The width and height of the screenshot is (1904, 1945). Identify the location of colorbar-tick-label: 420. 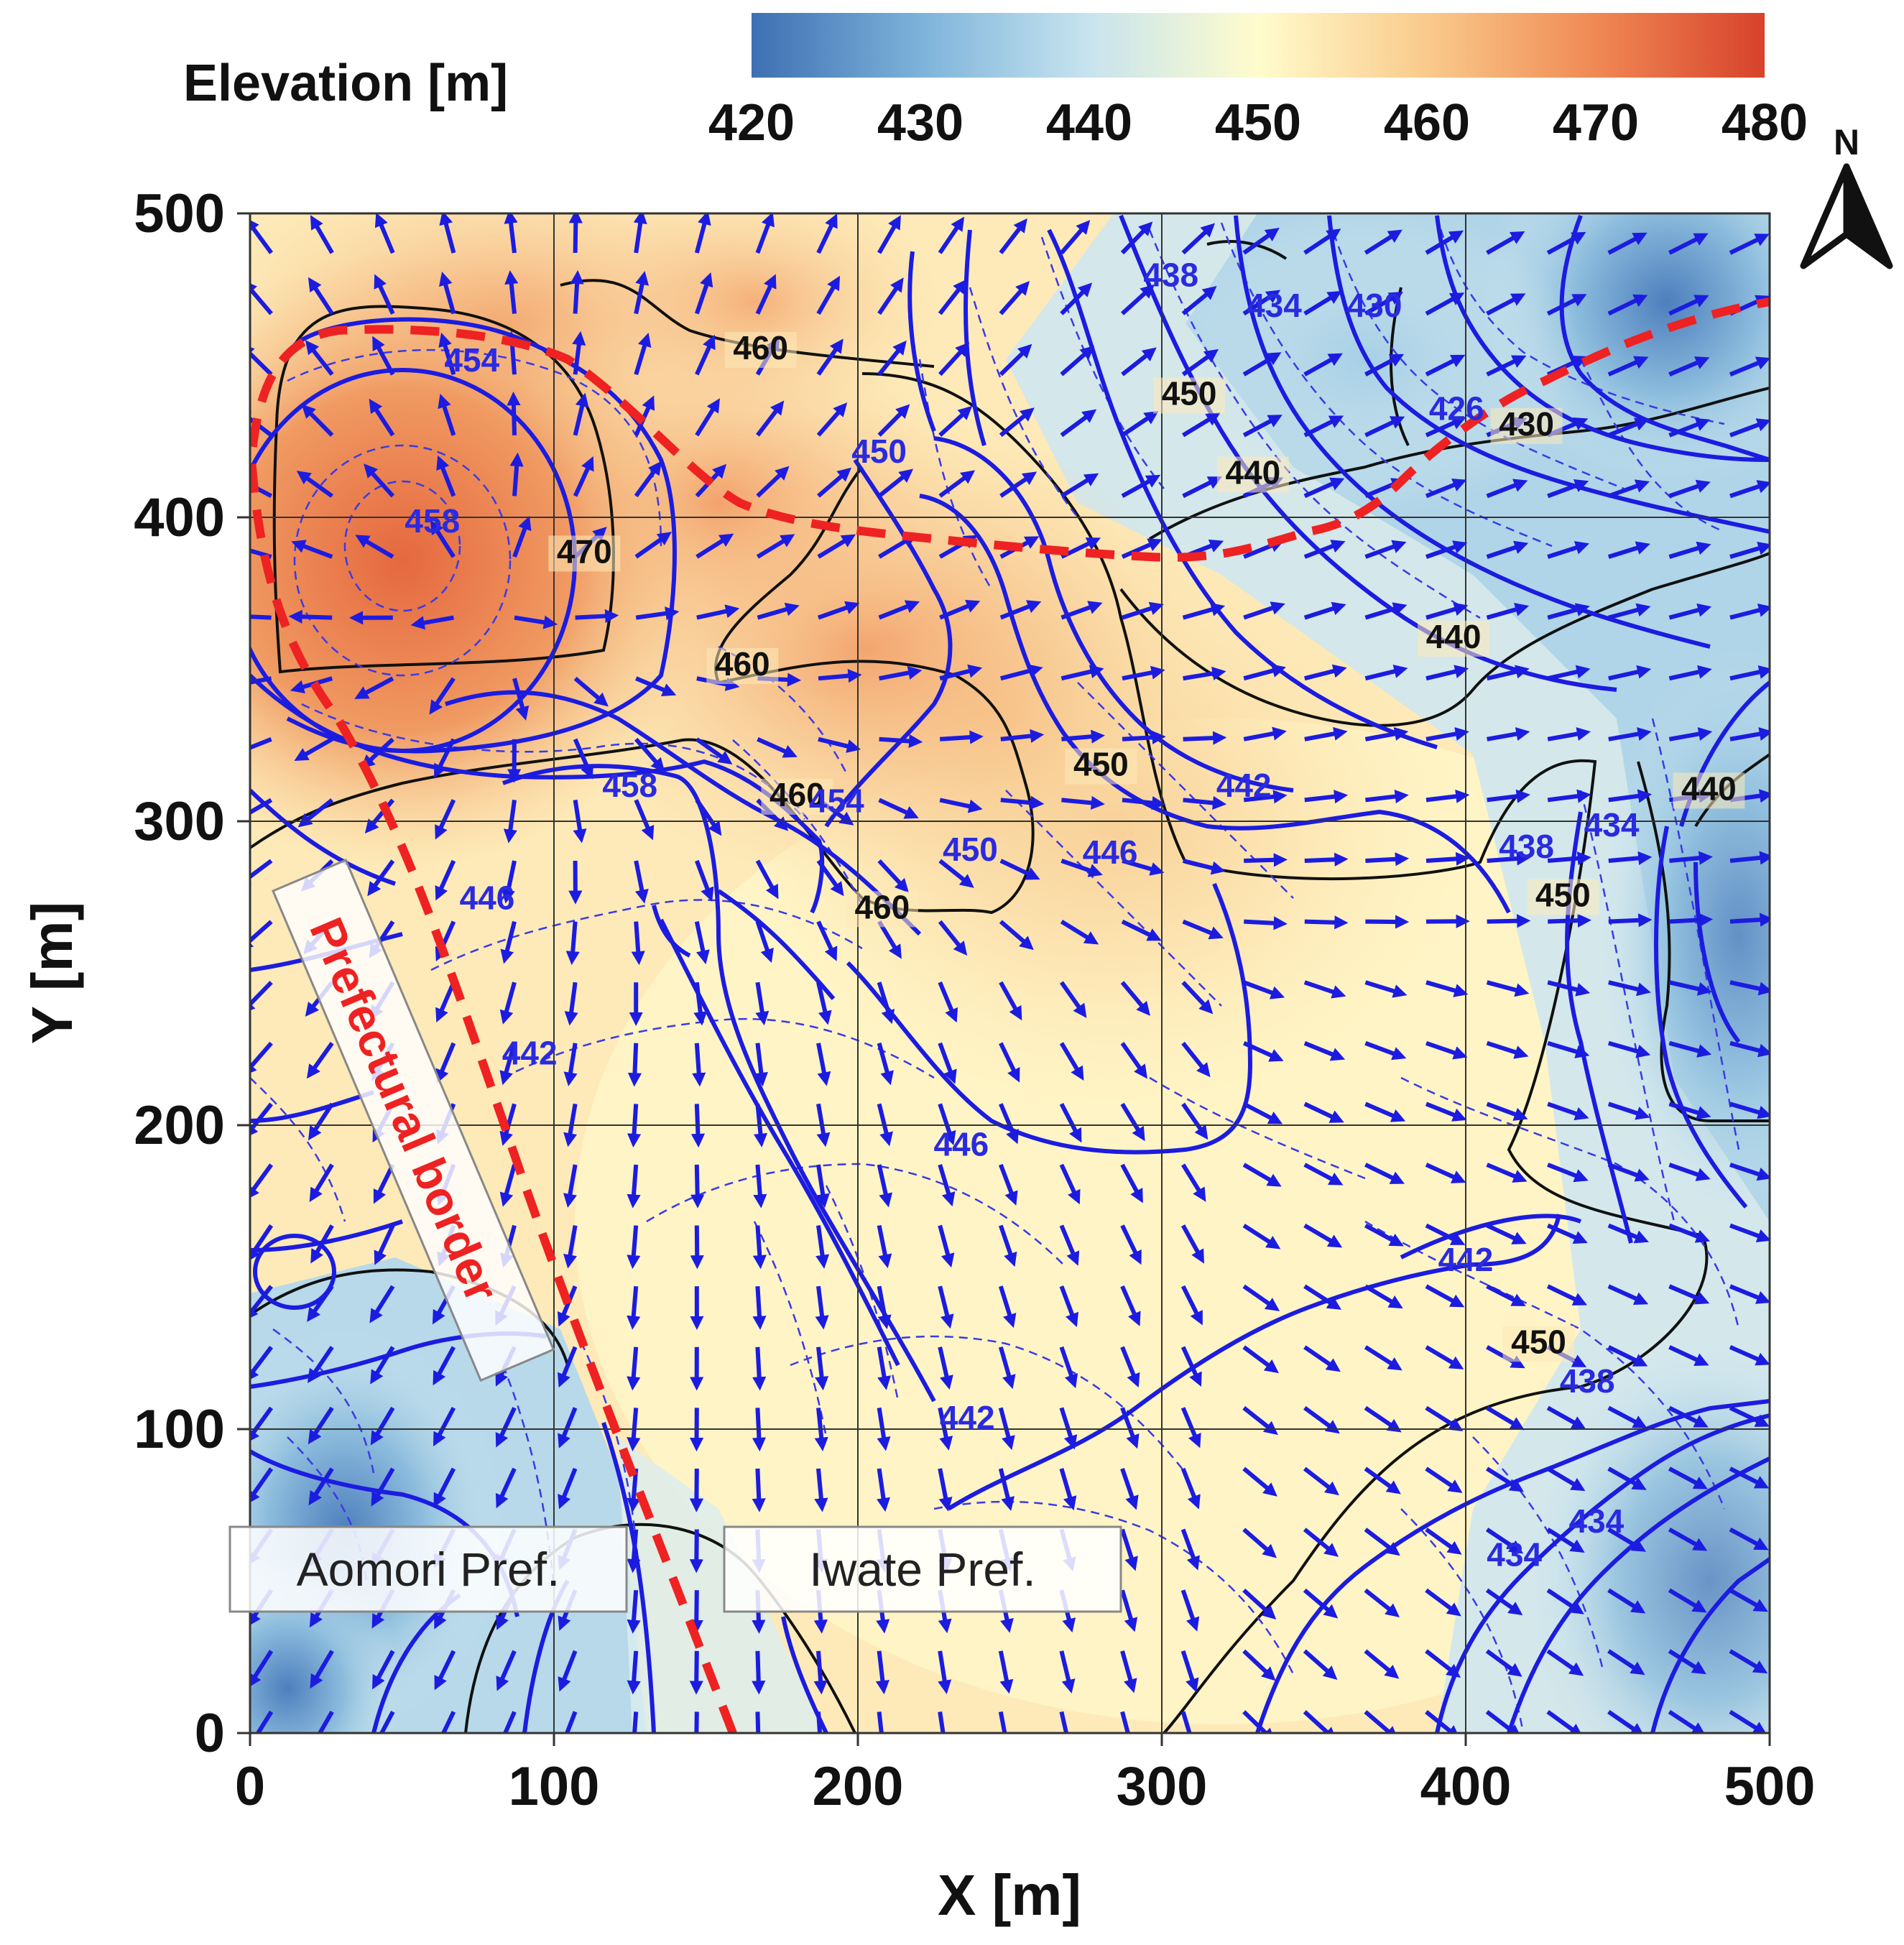
(751, 123).